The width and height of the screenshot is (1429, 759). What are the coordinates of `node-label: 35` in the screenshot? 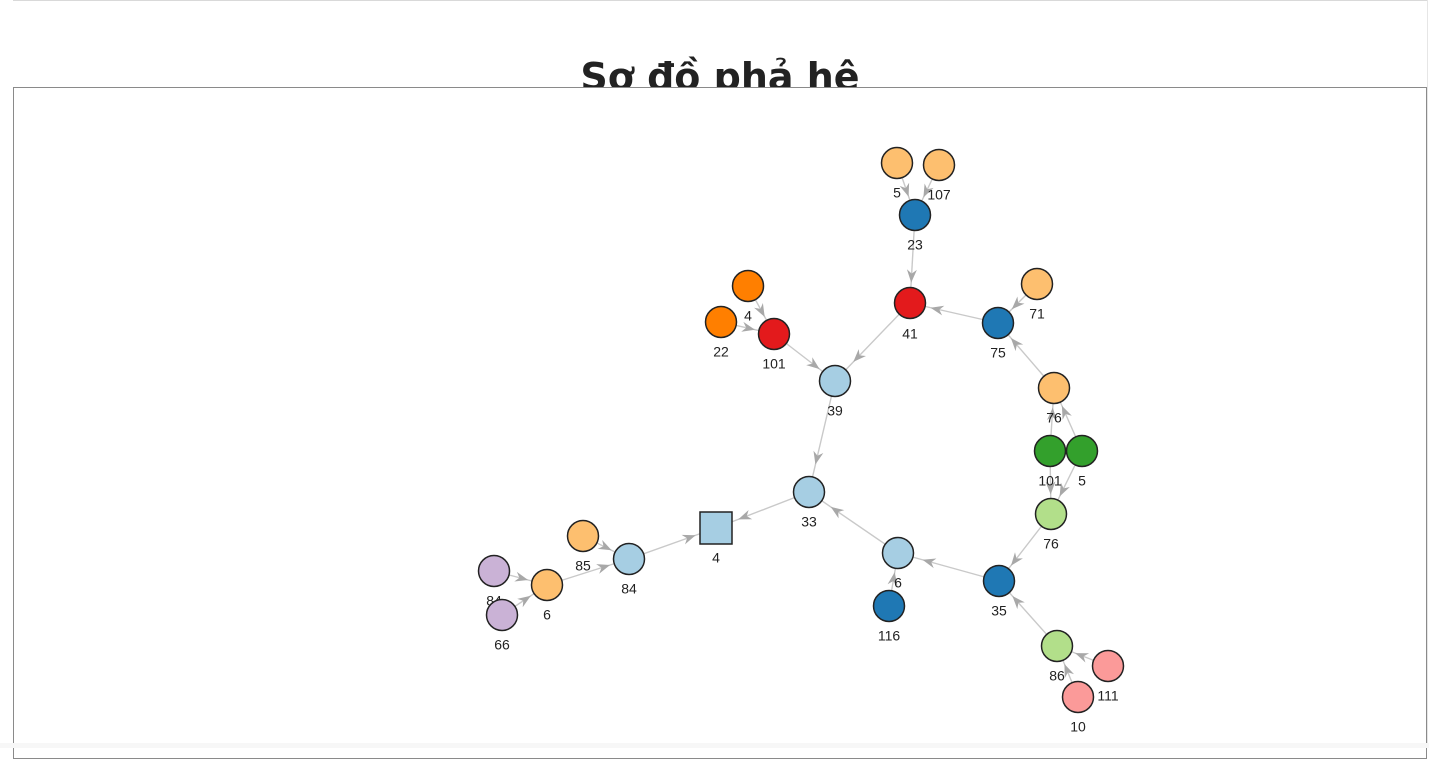 It's located at (999, 611).